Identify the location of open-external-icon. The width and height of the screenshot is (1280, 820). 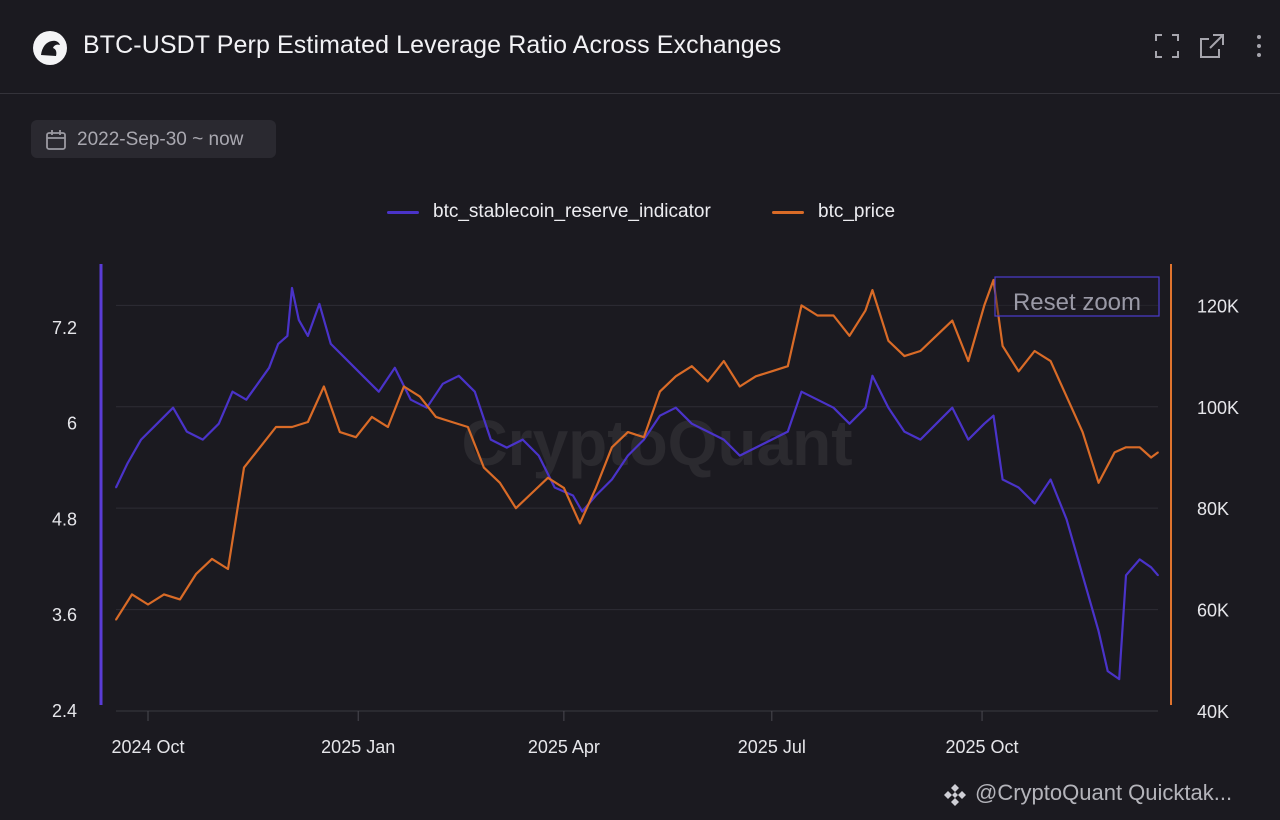
(1212, 46).